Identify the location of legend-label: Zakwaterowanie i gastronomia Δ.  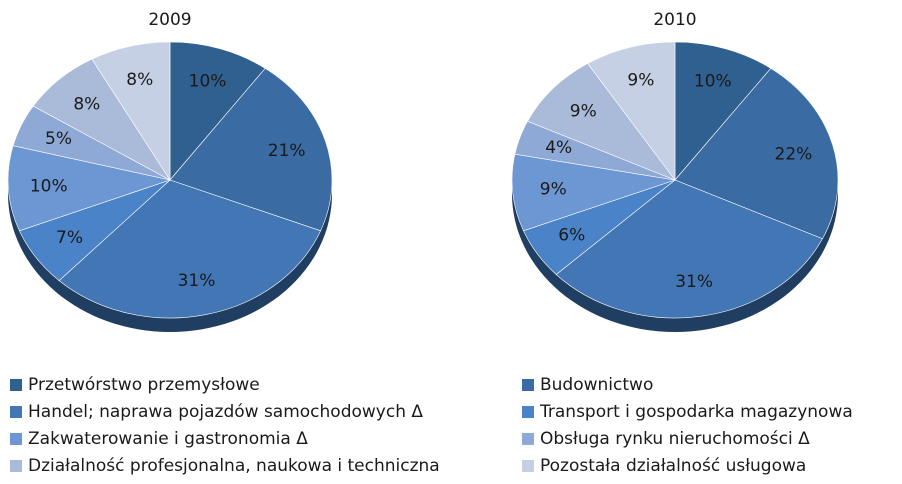
(168, 439).